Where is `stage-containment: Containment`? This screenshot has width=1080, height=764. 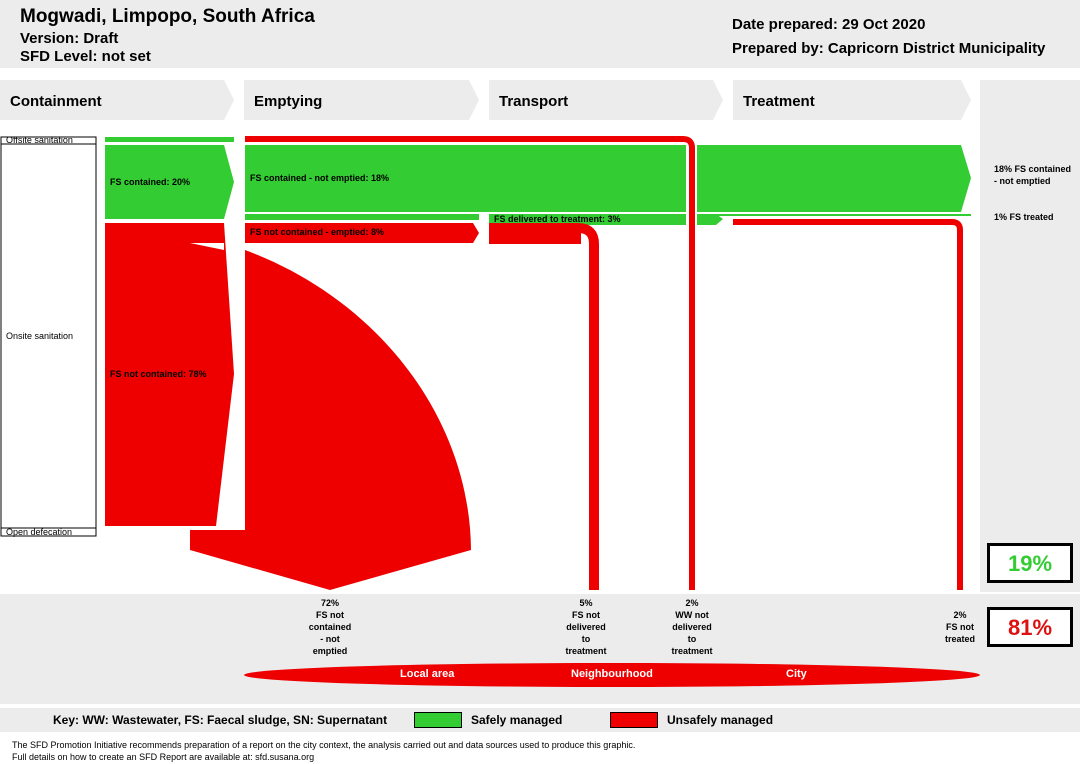
stage-containment: Containment is located at coordinates (56, 101).